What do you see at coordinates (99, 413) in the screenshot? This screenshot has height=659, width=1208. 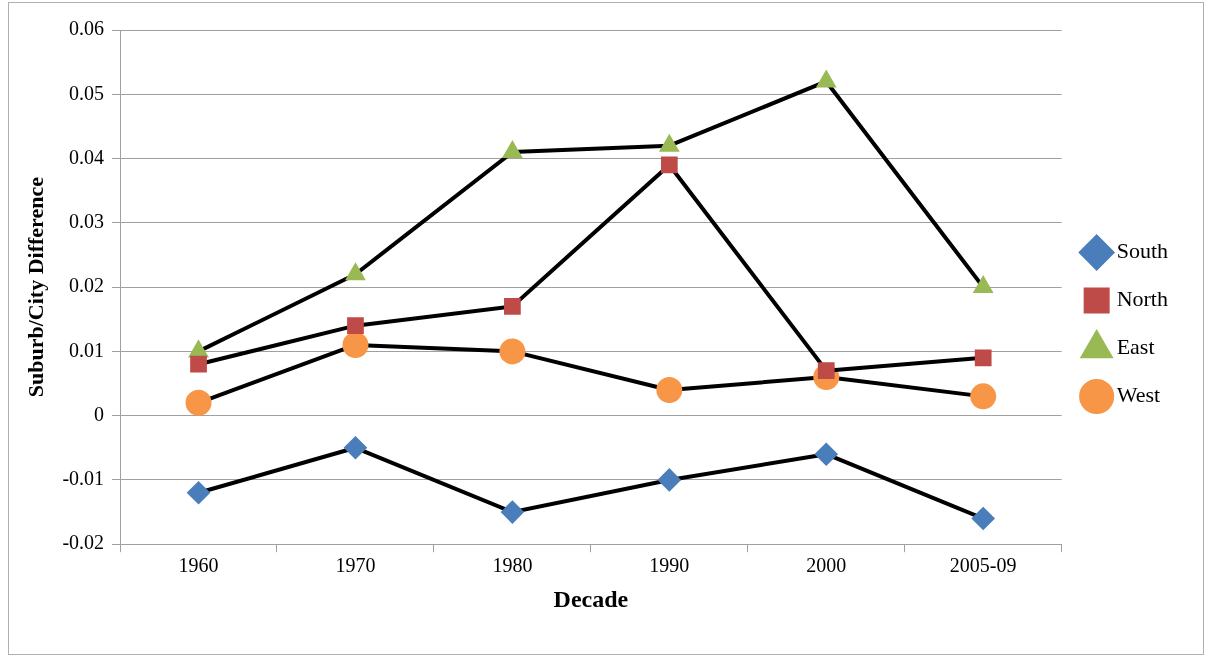 I see `y-tick-label: 0` at bounding box center [99, 413].